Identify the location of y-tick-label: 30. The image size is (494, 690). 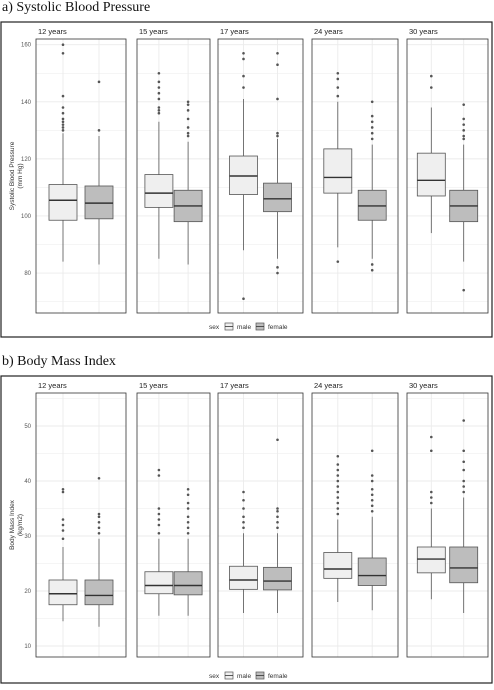
(27, 537).